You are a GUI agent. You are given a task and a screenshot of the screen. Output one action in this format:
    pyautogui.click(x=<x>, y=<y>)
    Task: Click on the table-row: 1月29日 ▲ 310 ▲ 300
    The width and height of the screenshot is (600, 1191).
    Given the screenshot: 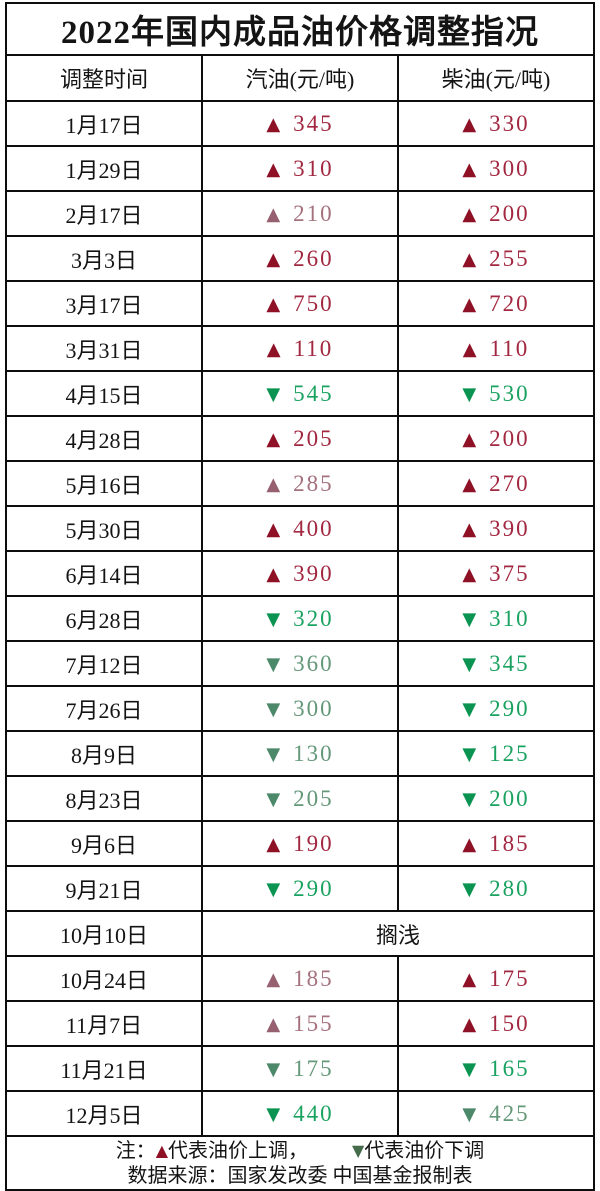 What is the action you would take?
    pyautogui.click(x=300, y=168)
    